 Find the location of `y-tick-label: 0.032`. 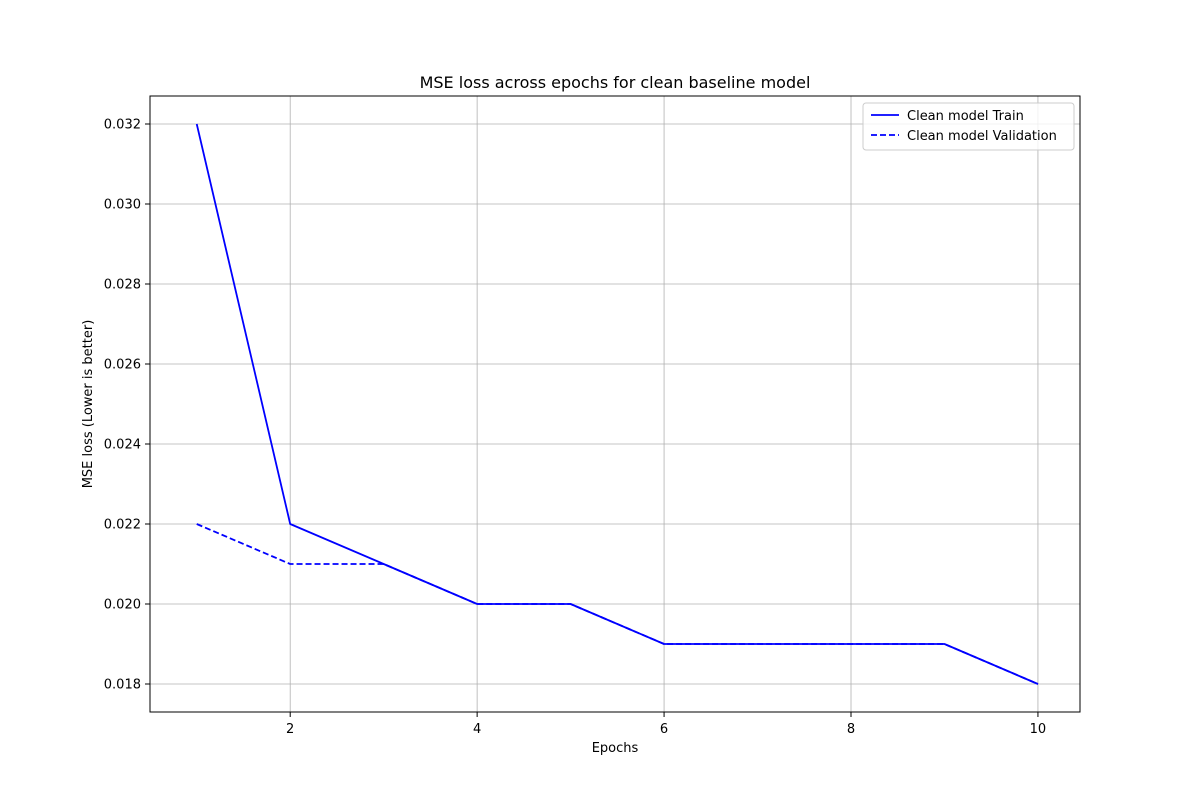

y-tick-label: 0.032 is located at coordinates (122, 125).